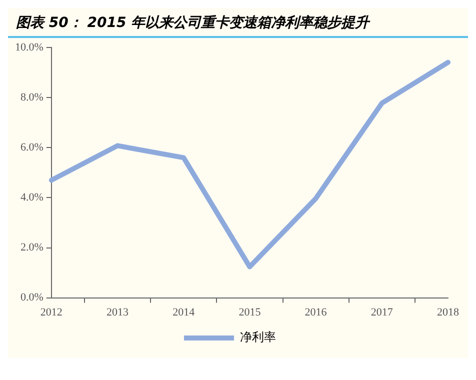 This screenshot has height=380, width=476. What do you see at coordinates (32, 248) in the screenshot?
I see `y-tick-label: 2.0%` at bounding box center [32, 248].